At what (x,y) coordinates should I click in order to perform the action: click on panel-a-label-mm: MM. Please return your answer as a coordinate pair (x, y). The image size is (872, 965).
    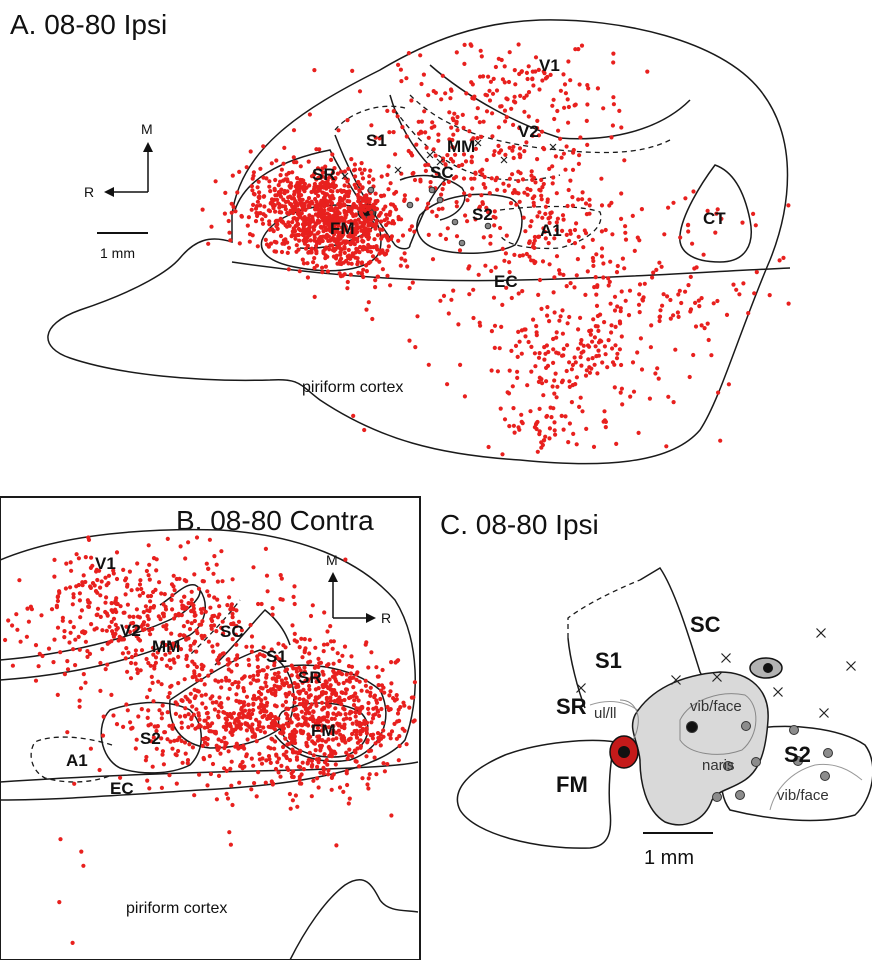
    Looking at the image, I should click on (461, 146).